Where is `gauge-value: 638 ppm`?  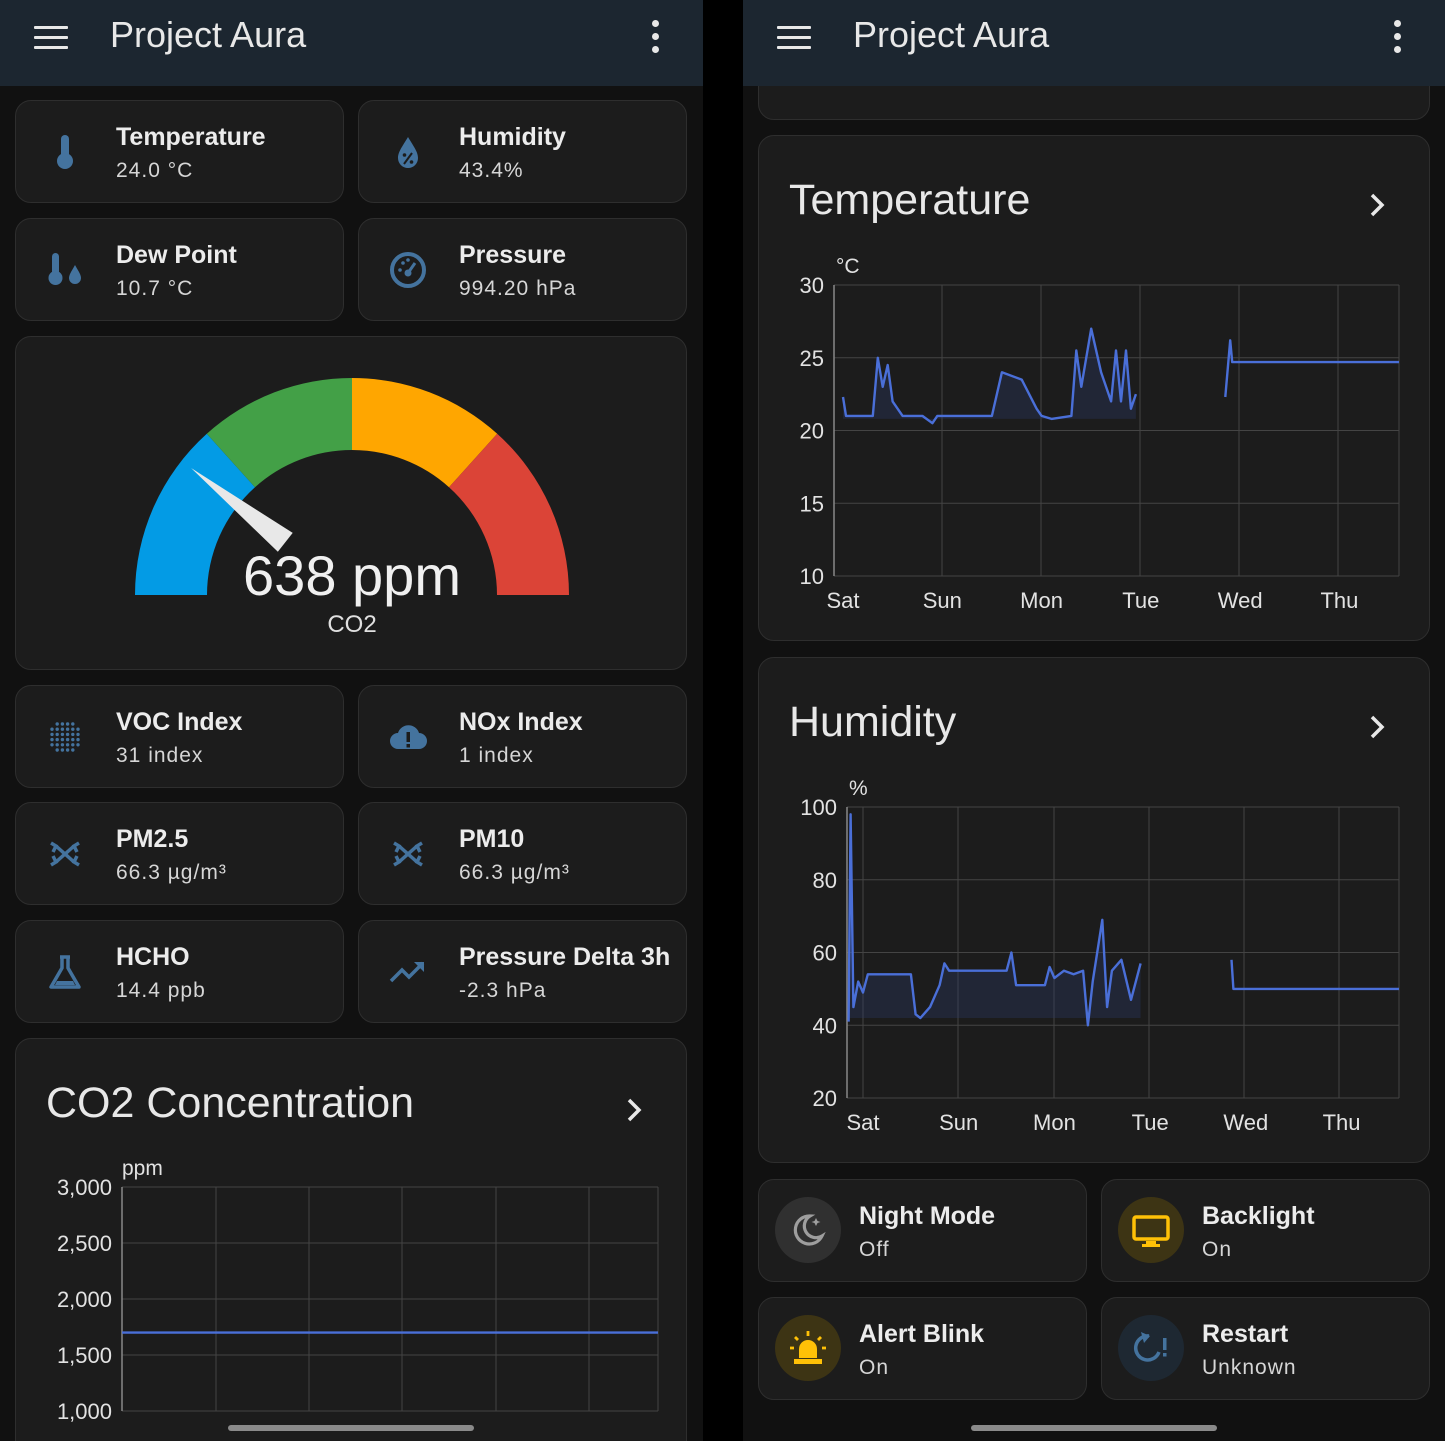 gauge-value: 638 ppm is located at coordinates (352, 575).